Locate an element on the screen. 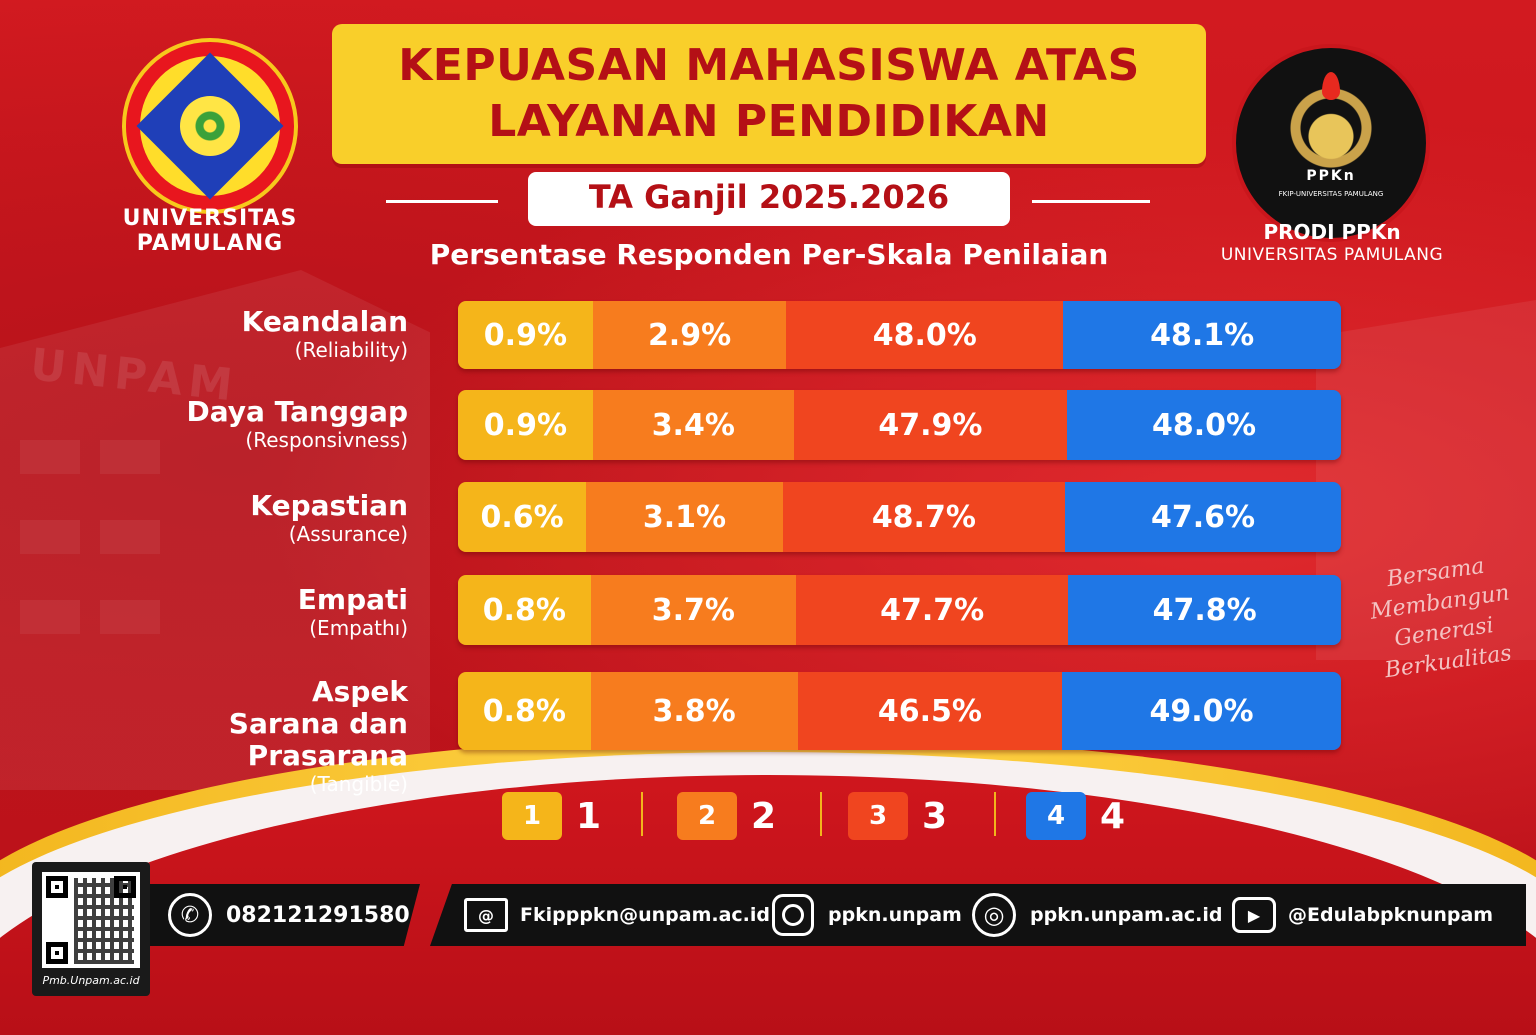 The height and width of the screenshot is (1035, 1536). website-url: ppkn.unpam.ac.id is located at coordinates (1126, 915).